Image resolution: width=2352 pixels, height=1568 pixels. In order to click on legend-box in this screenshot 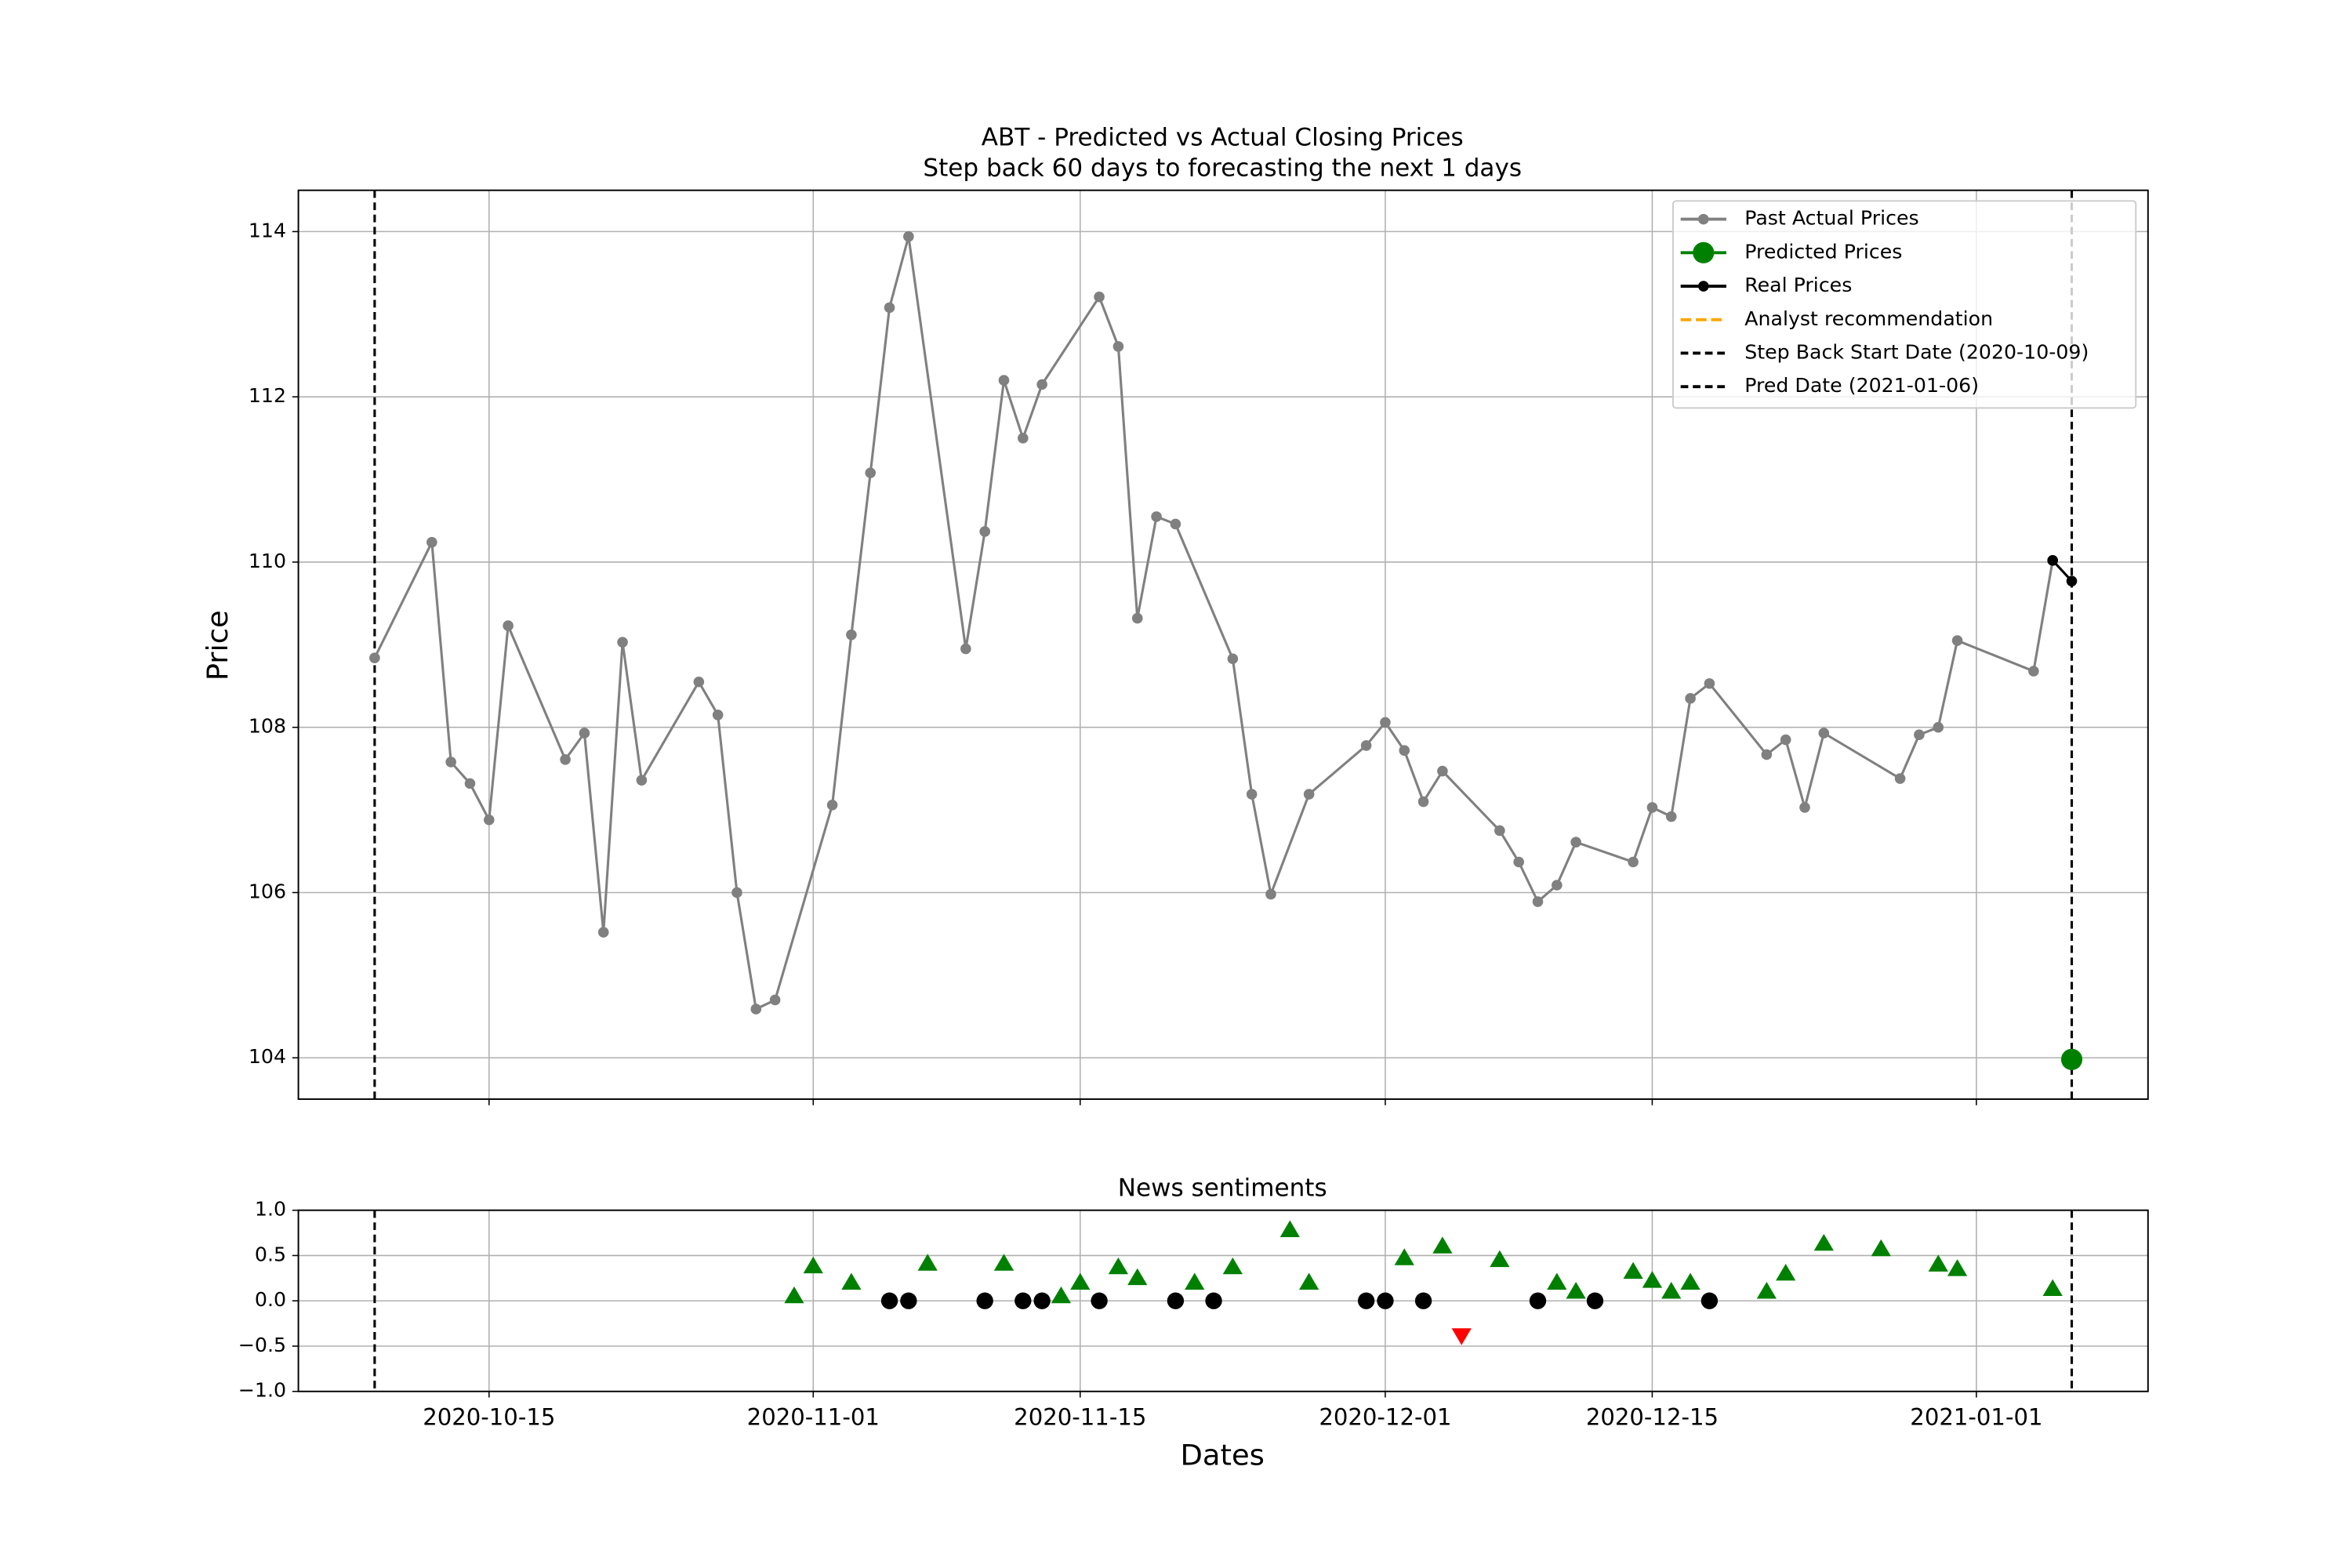, I will do `click(1904, 304)`.